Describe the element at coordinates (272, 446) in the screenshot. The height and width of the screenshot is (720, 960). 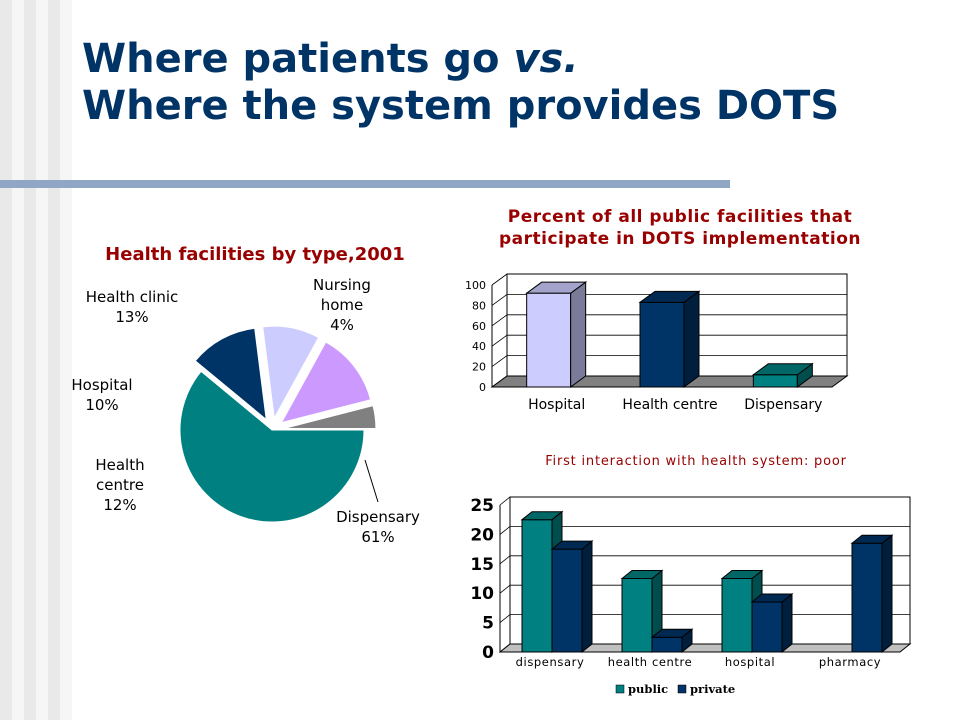
I see `pie-slice-dispensary` at that location.